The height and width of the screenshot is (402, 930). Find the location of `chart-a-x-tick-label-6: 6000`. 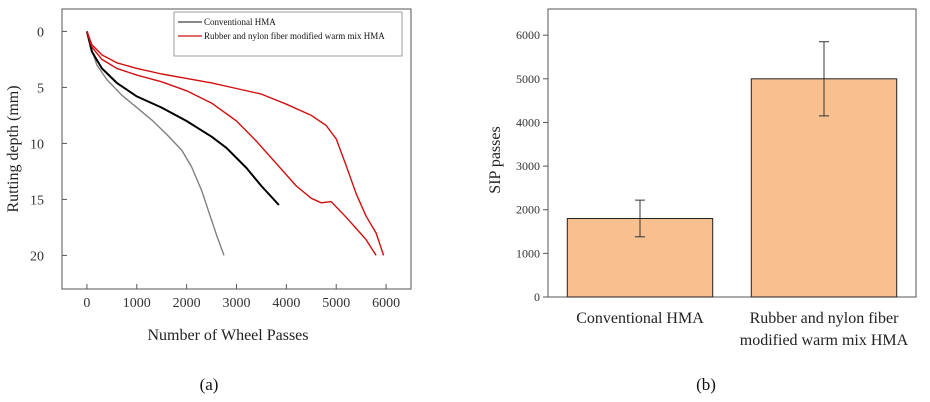

chart-a-x-tick-label-6: 6000 is located at coordinates (386, 303).